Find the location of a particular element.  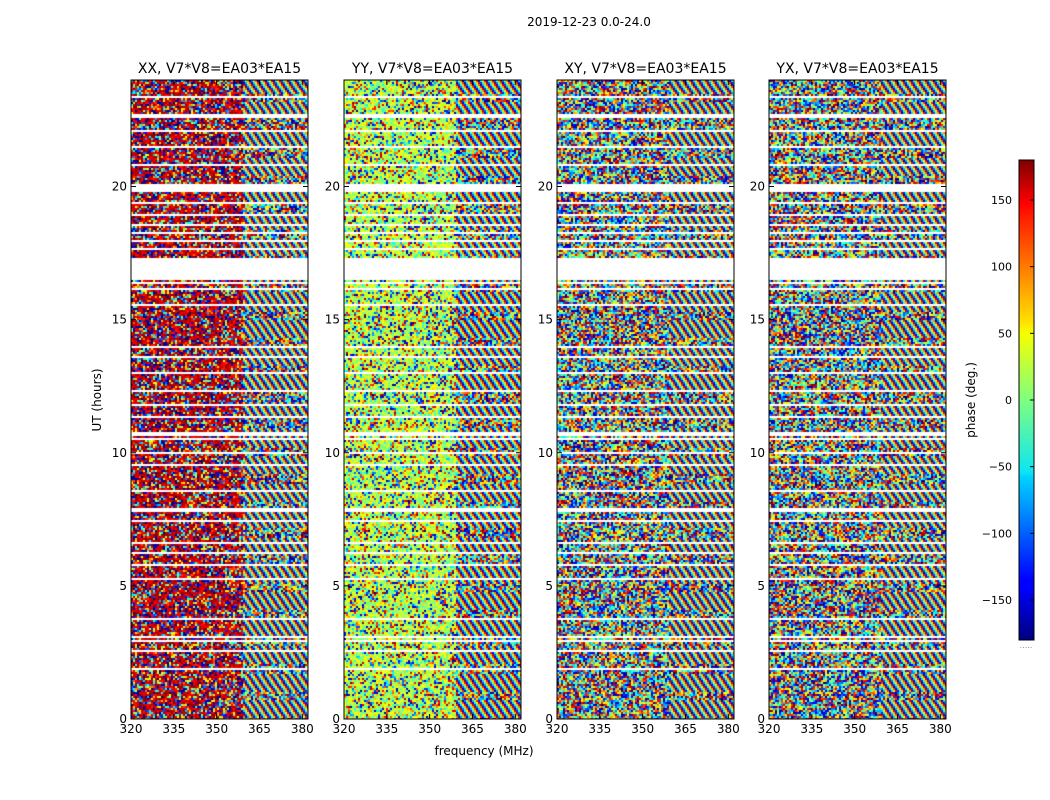

colorbar-tick-label: 0 is located at coordinates (1008, 400).